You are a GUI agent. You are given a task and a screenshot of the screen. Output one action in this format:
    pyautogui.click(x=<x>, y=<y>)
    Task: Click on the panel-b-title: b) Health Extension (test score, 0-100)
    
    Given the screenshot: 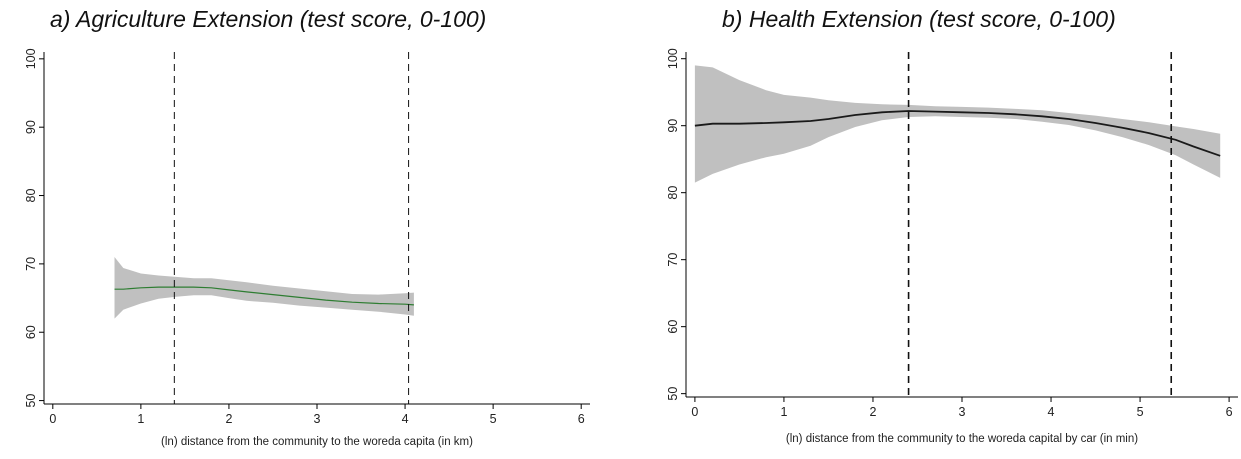 What is the action you would take?
    pyautogui.click(x=919, y=19)
    